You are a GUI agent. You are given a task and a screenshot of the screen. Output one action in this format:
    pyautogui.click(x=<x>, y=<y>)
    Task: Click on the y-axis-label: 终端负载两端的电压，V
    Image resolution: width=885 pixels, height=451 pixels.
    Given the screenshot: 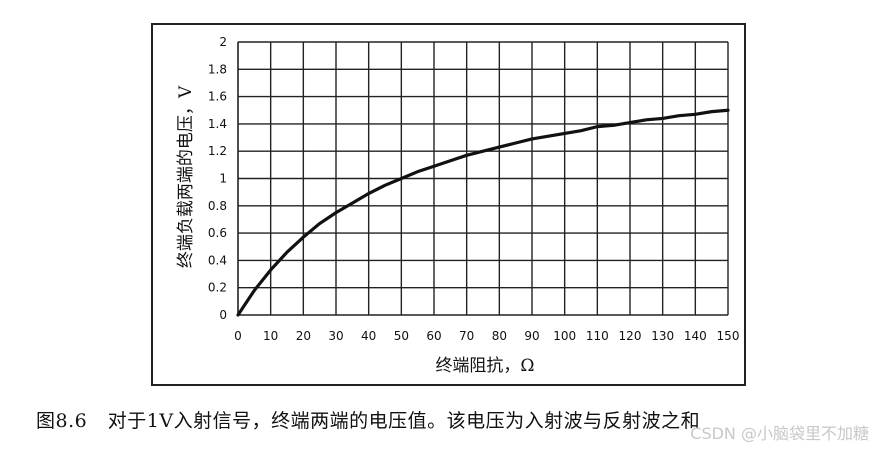 What is the action you would take?
    pyautogui.click(x=186, y=176)
    